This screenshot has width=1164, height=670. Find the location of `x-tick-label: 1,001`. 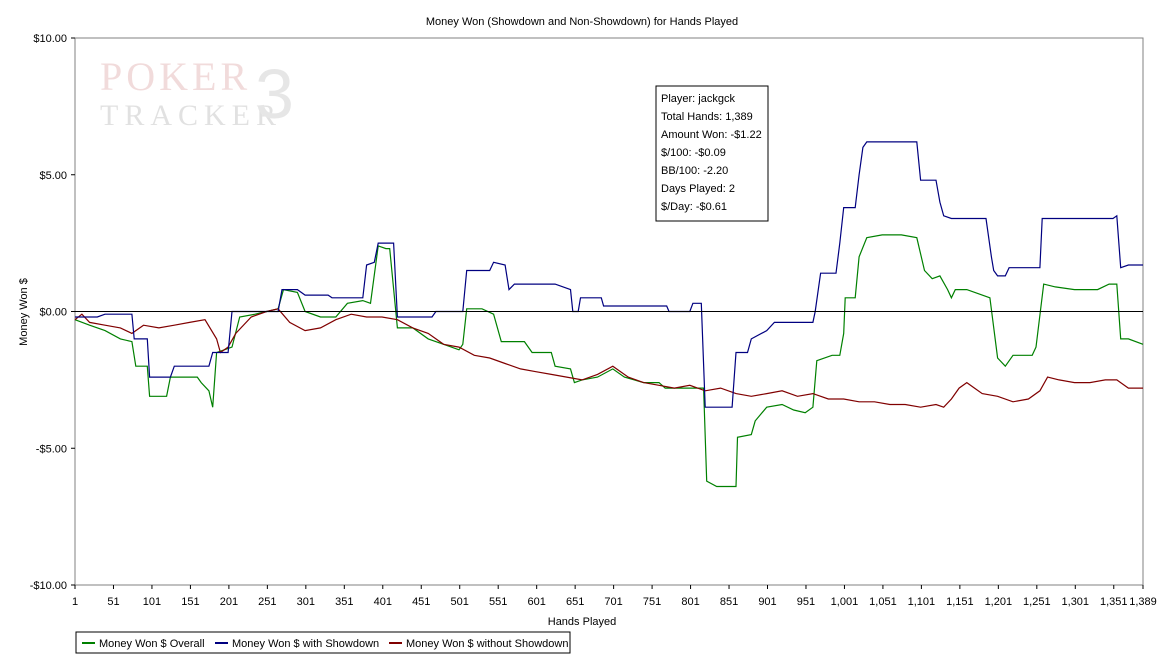

x-tick-label: 1,001 is located at coordinates (845, 602).